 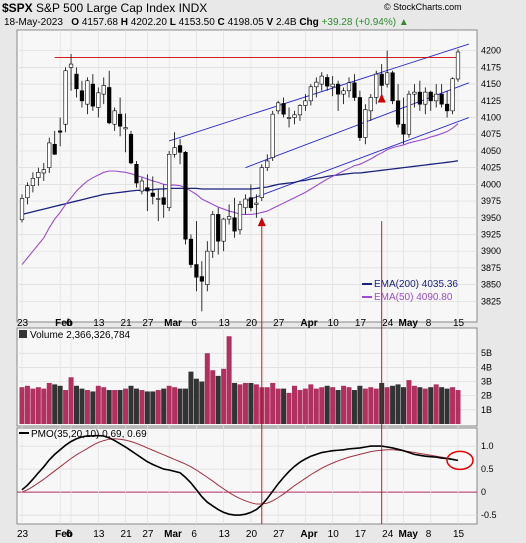 What do you see at coordinates (459, 323) in the screenshot?
I see `x-tick-label-top: 15` at bounding box center [459, 323].